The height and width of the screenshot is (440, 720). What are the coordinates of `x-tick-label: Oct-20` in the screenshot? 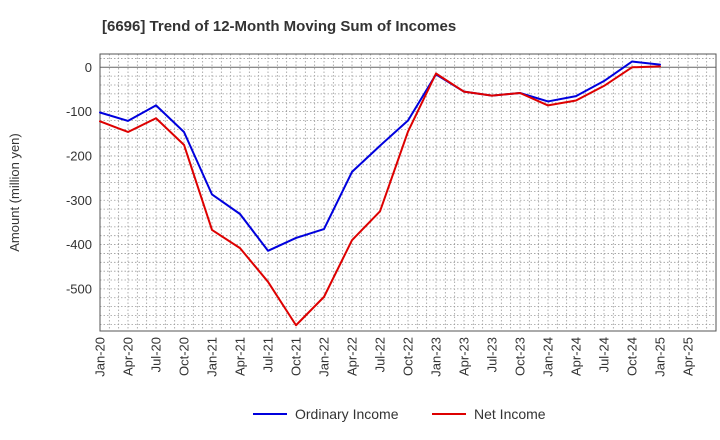 It's located at (184, 356).